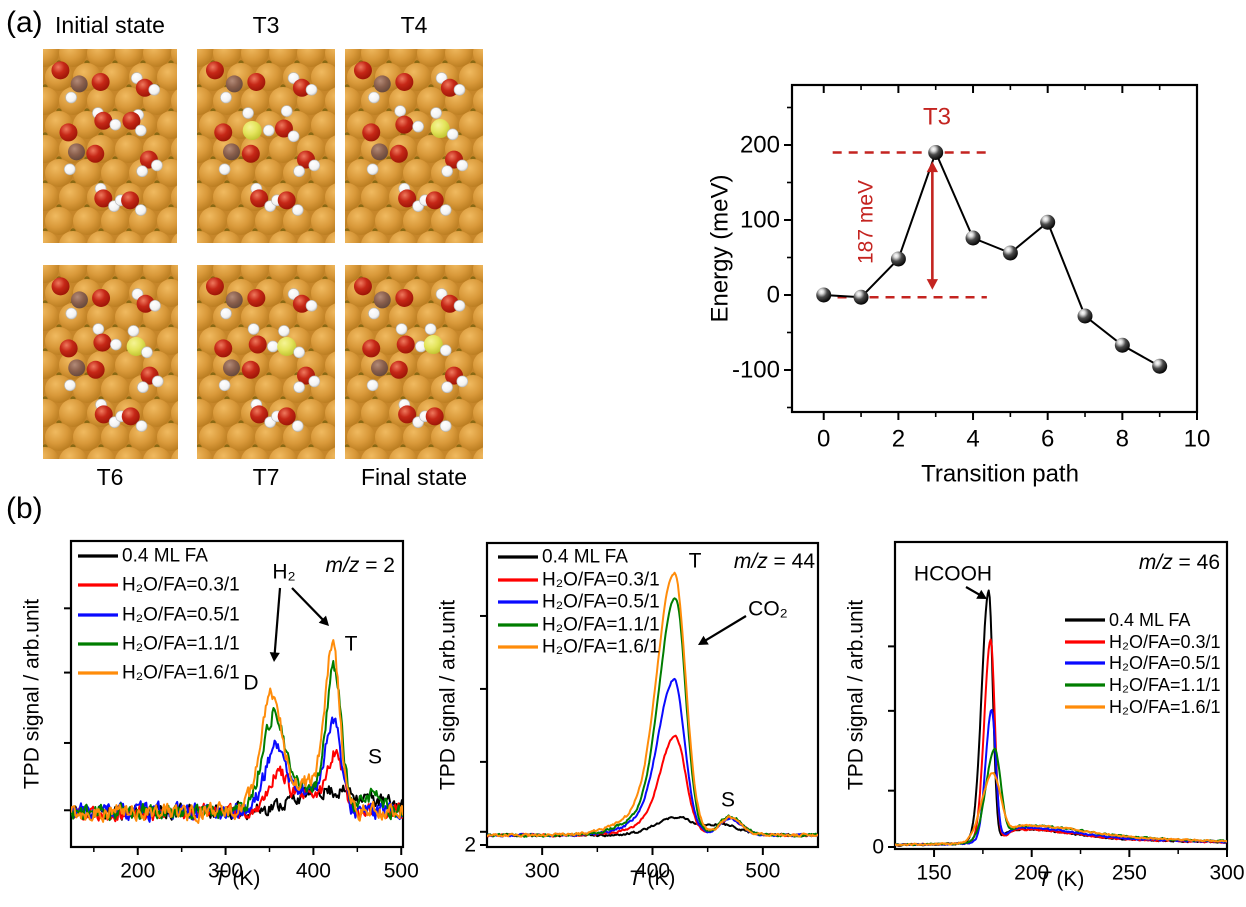 The height and width of the screenshot is (907, 1246). I want to click on x-tick-label: 8, so click(1122, 439).